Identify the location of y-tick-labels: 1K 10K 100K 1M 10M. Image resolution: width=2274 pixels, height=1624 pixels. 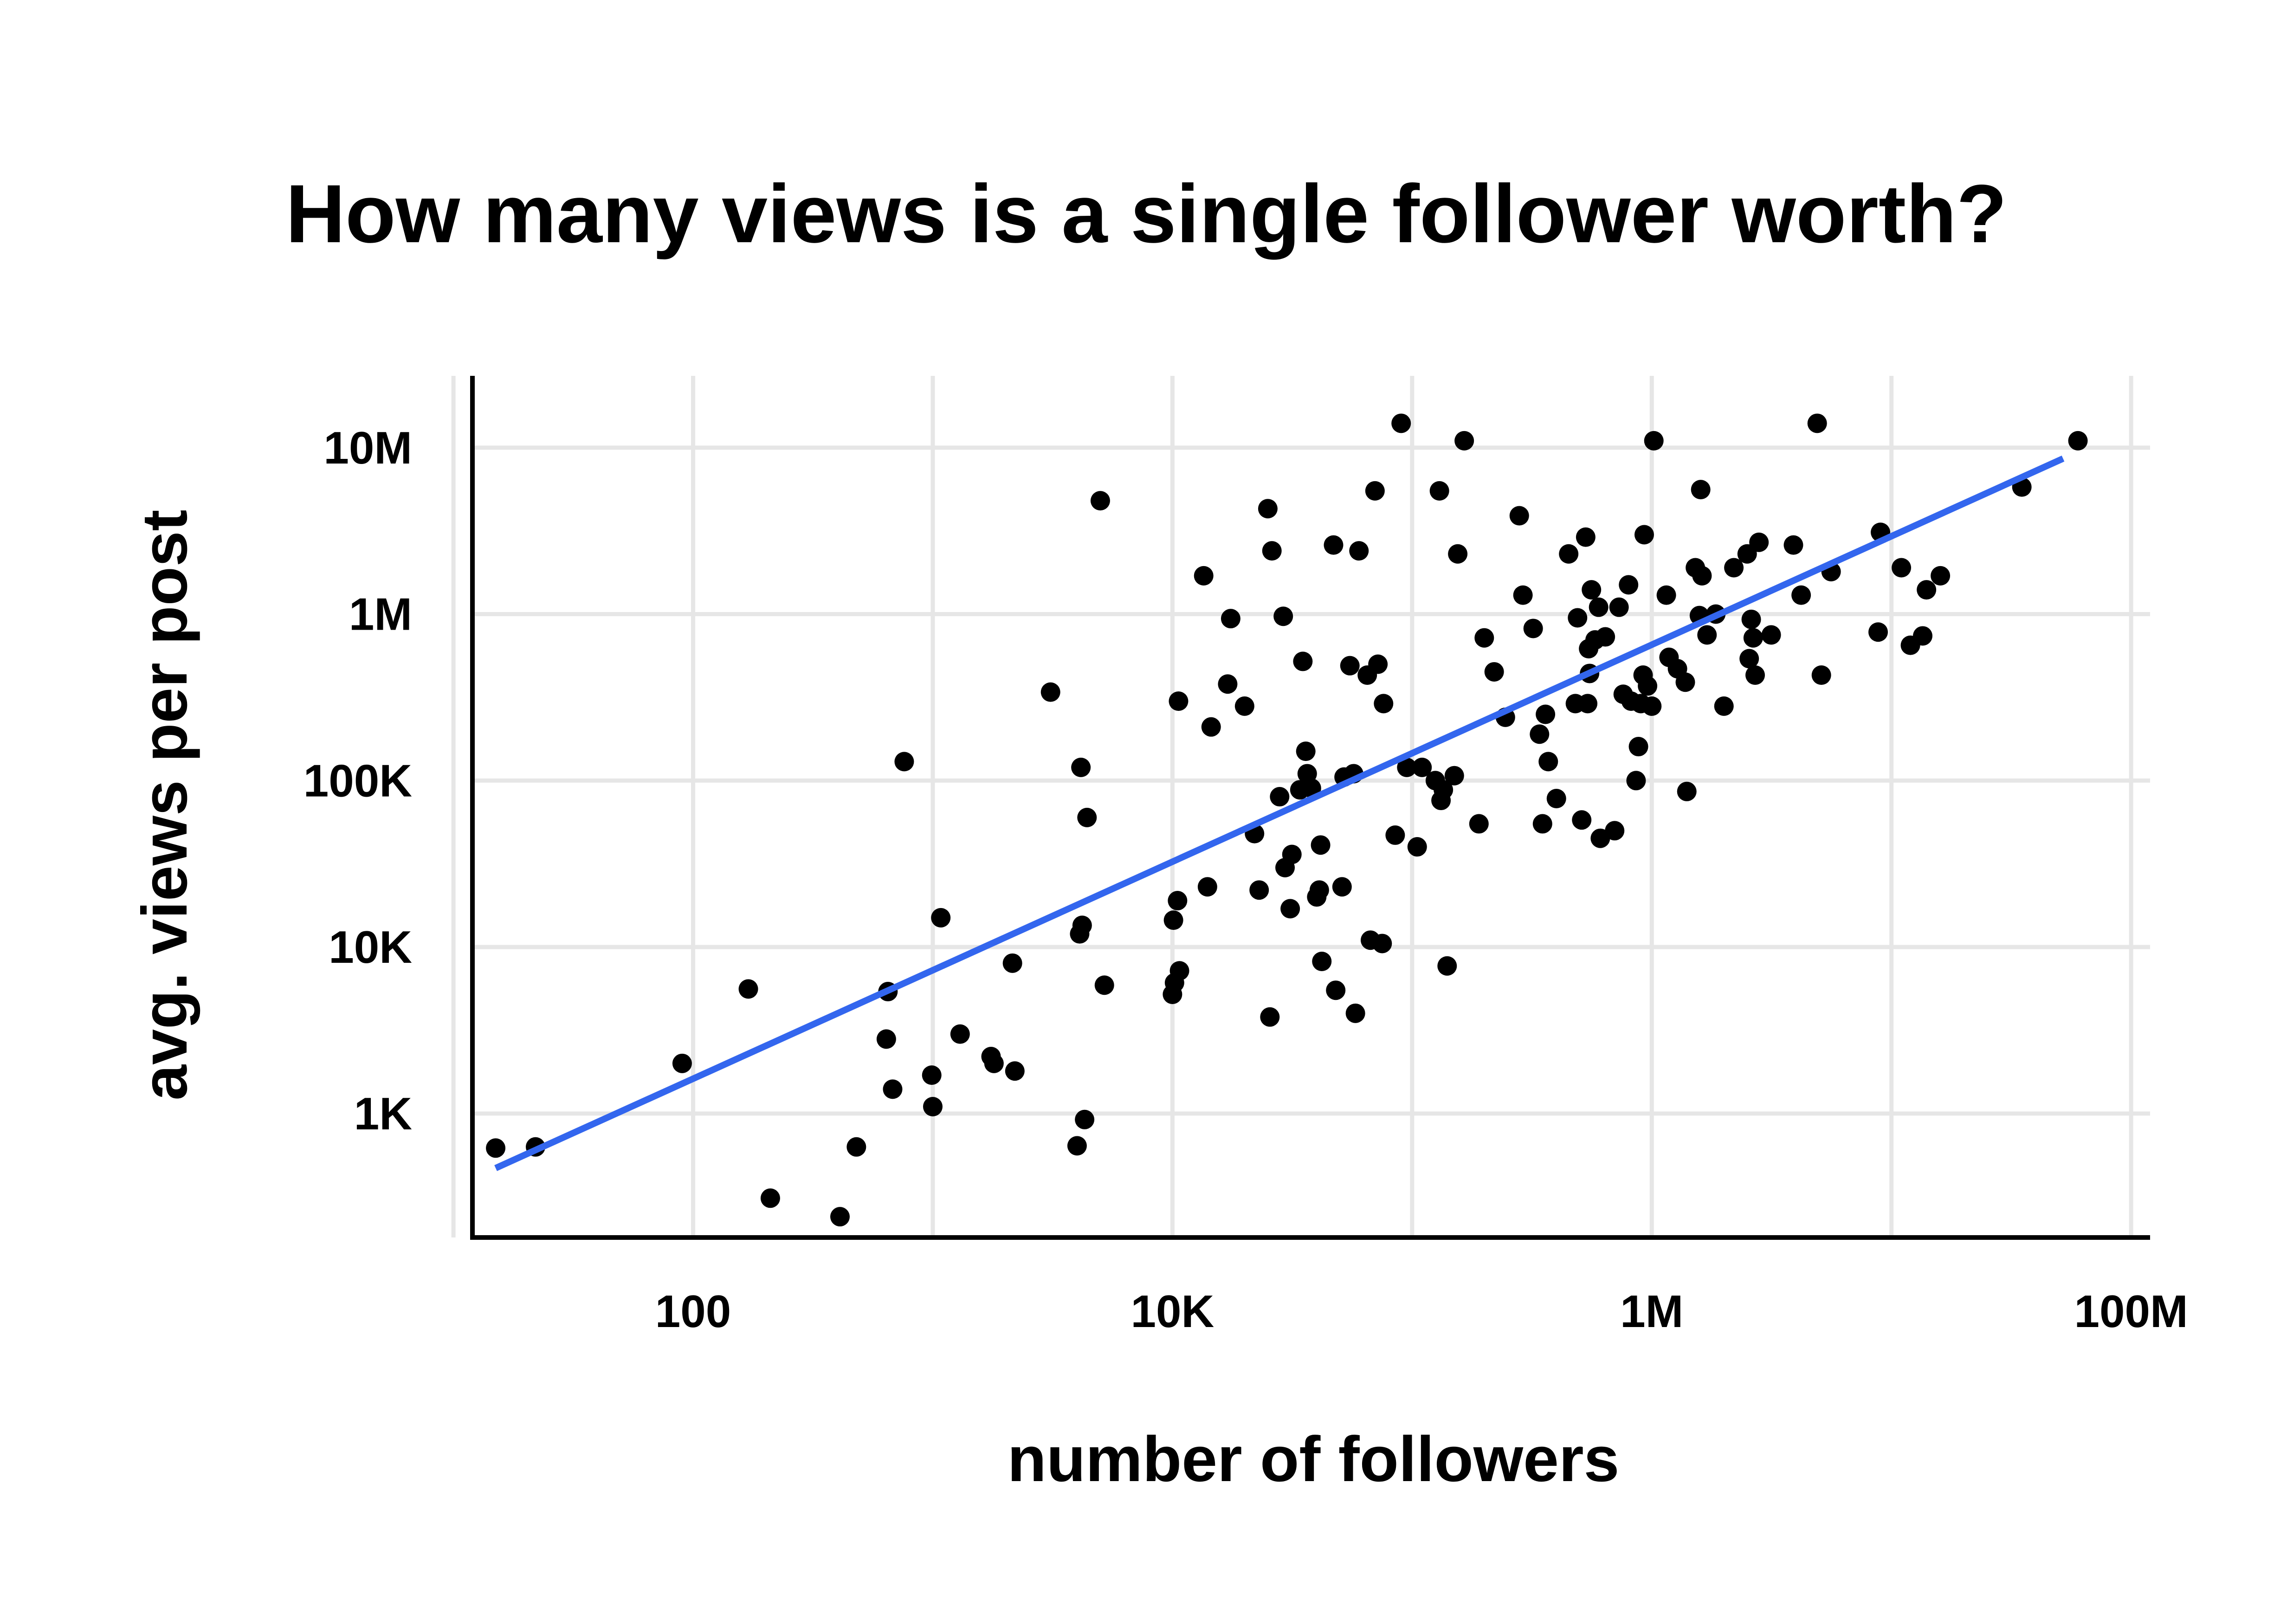
(358, 781).